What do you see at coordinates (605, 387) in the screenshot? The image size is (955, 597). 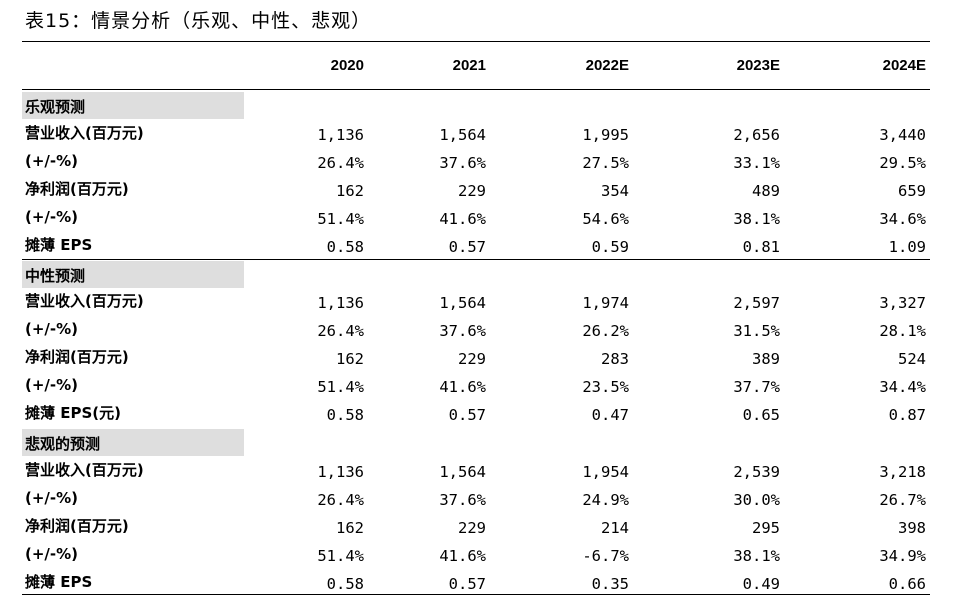 I see `cell: 23.5%` at bounding box center [605, 387].